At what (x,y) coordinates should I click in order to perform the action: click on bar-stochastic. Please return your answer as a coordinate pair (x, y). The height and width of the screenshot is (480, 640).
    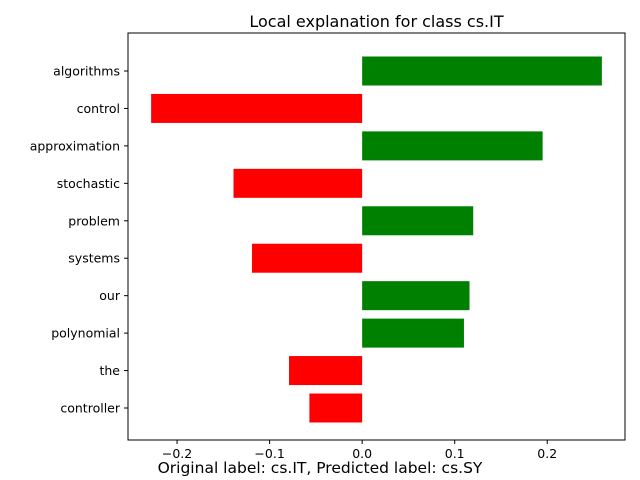
    Looking at the image, I should click on (298, 183).